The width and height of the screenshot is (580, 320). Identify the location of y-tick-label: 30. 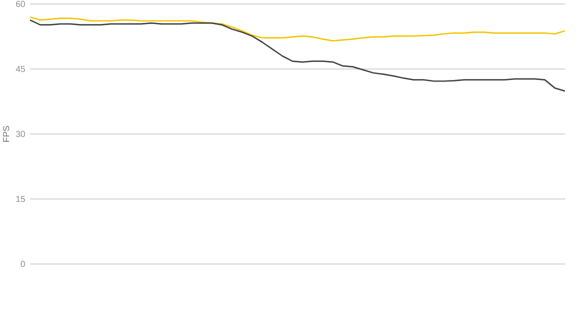
(20, 134).